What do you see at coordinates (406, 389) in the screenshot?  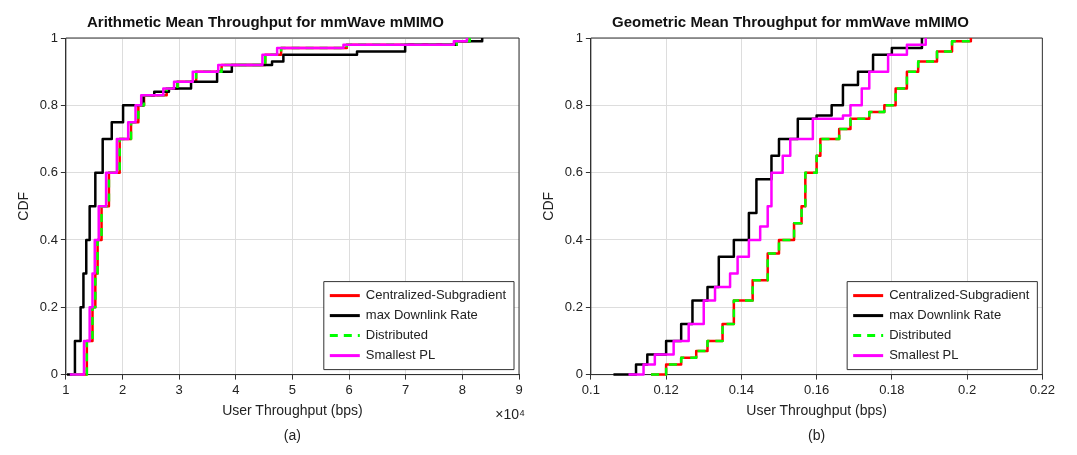 I see `x-tick-label: 7` at bounding box center [406, 389].